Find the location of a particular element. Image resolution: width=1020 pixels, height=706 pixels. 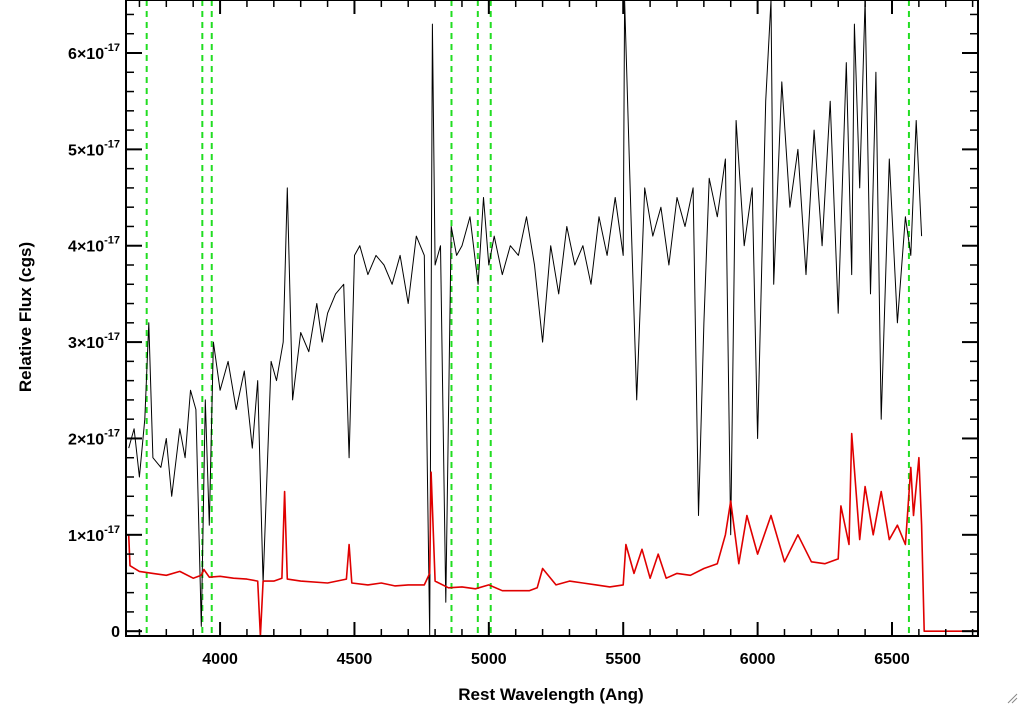

x-tick-label: 4000 is located at coordinates (220, 659).